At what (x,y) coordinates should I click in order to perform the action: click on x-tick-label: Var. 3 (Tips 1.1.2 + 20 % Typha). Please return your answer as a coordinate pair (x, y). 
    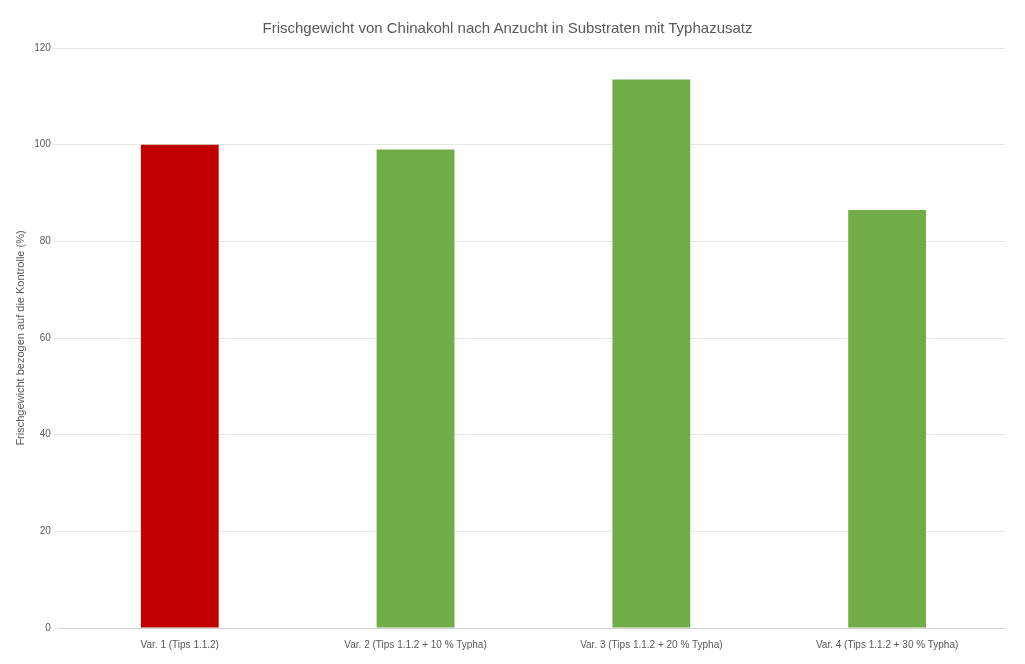
    Looking at the image, I should click on (651, 644).